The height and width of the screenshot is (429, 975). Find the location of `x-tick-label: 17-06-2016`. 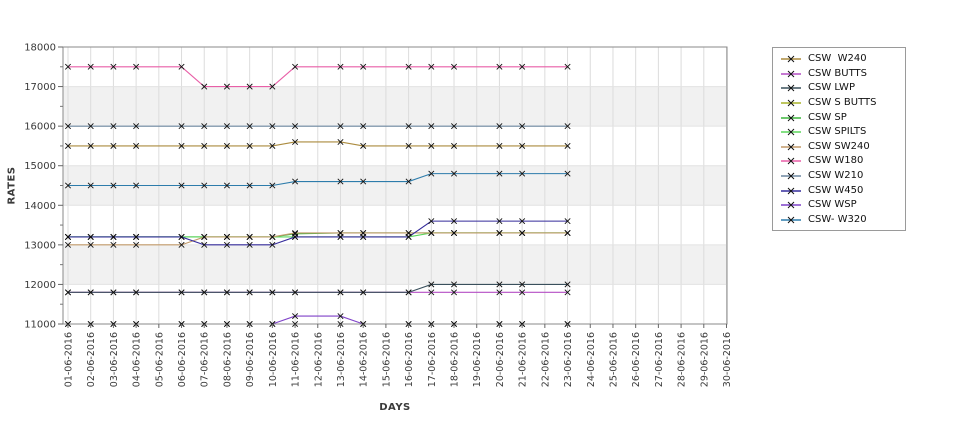

x-tick-label: 17-06-2016 is located at coordinates (432, 359).